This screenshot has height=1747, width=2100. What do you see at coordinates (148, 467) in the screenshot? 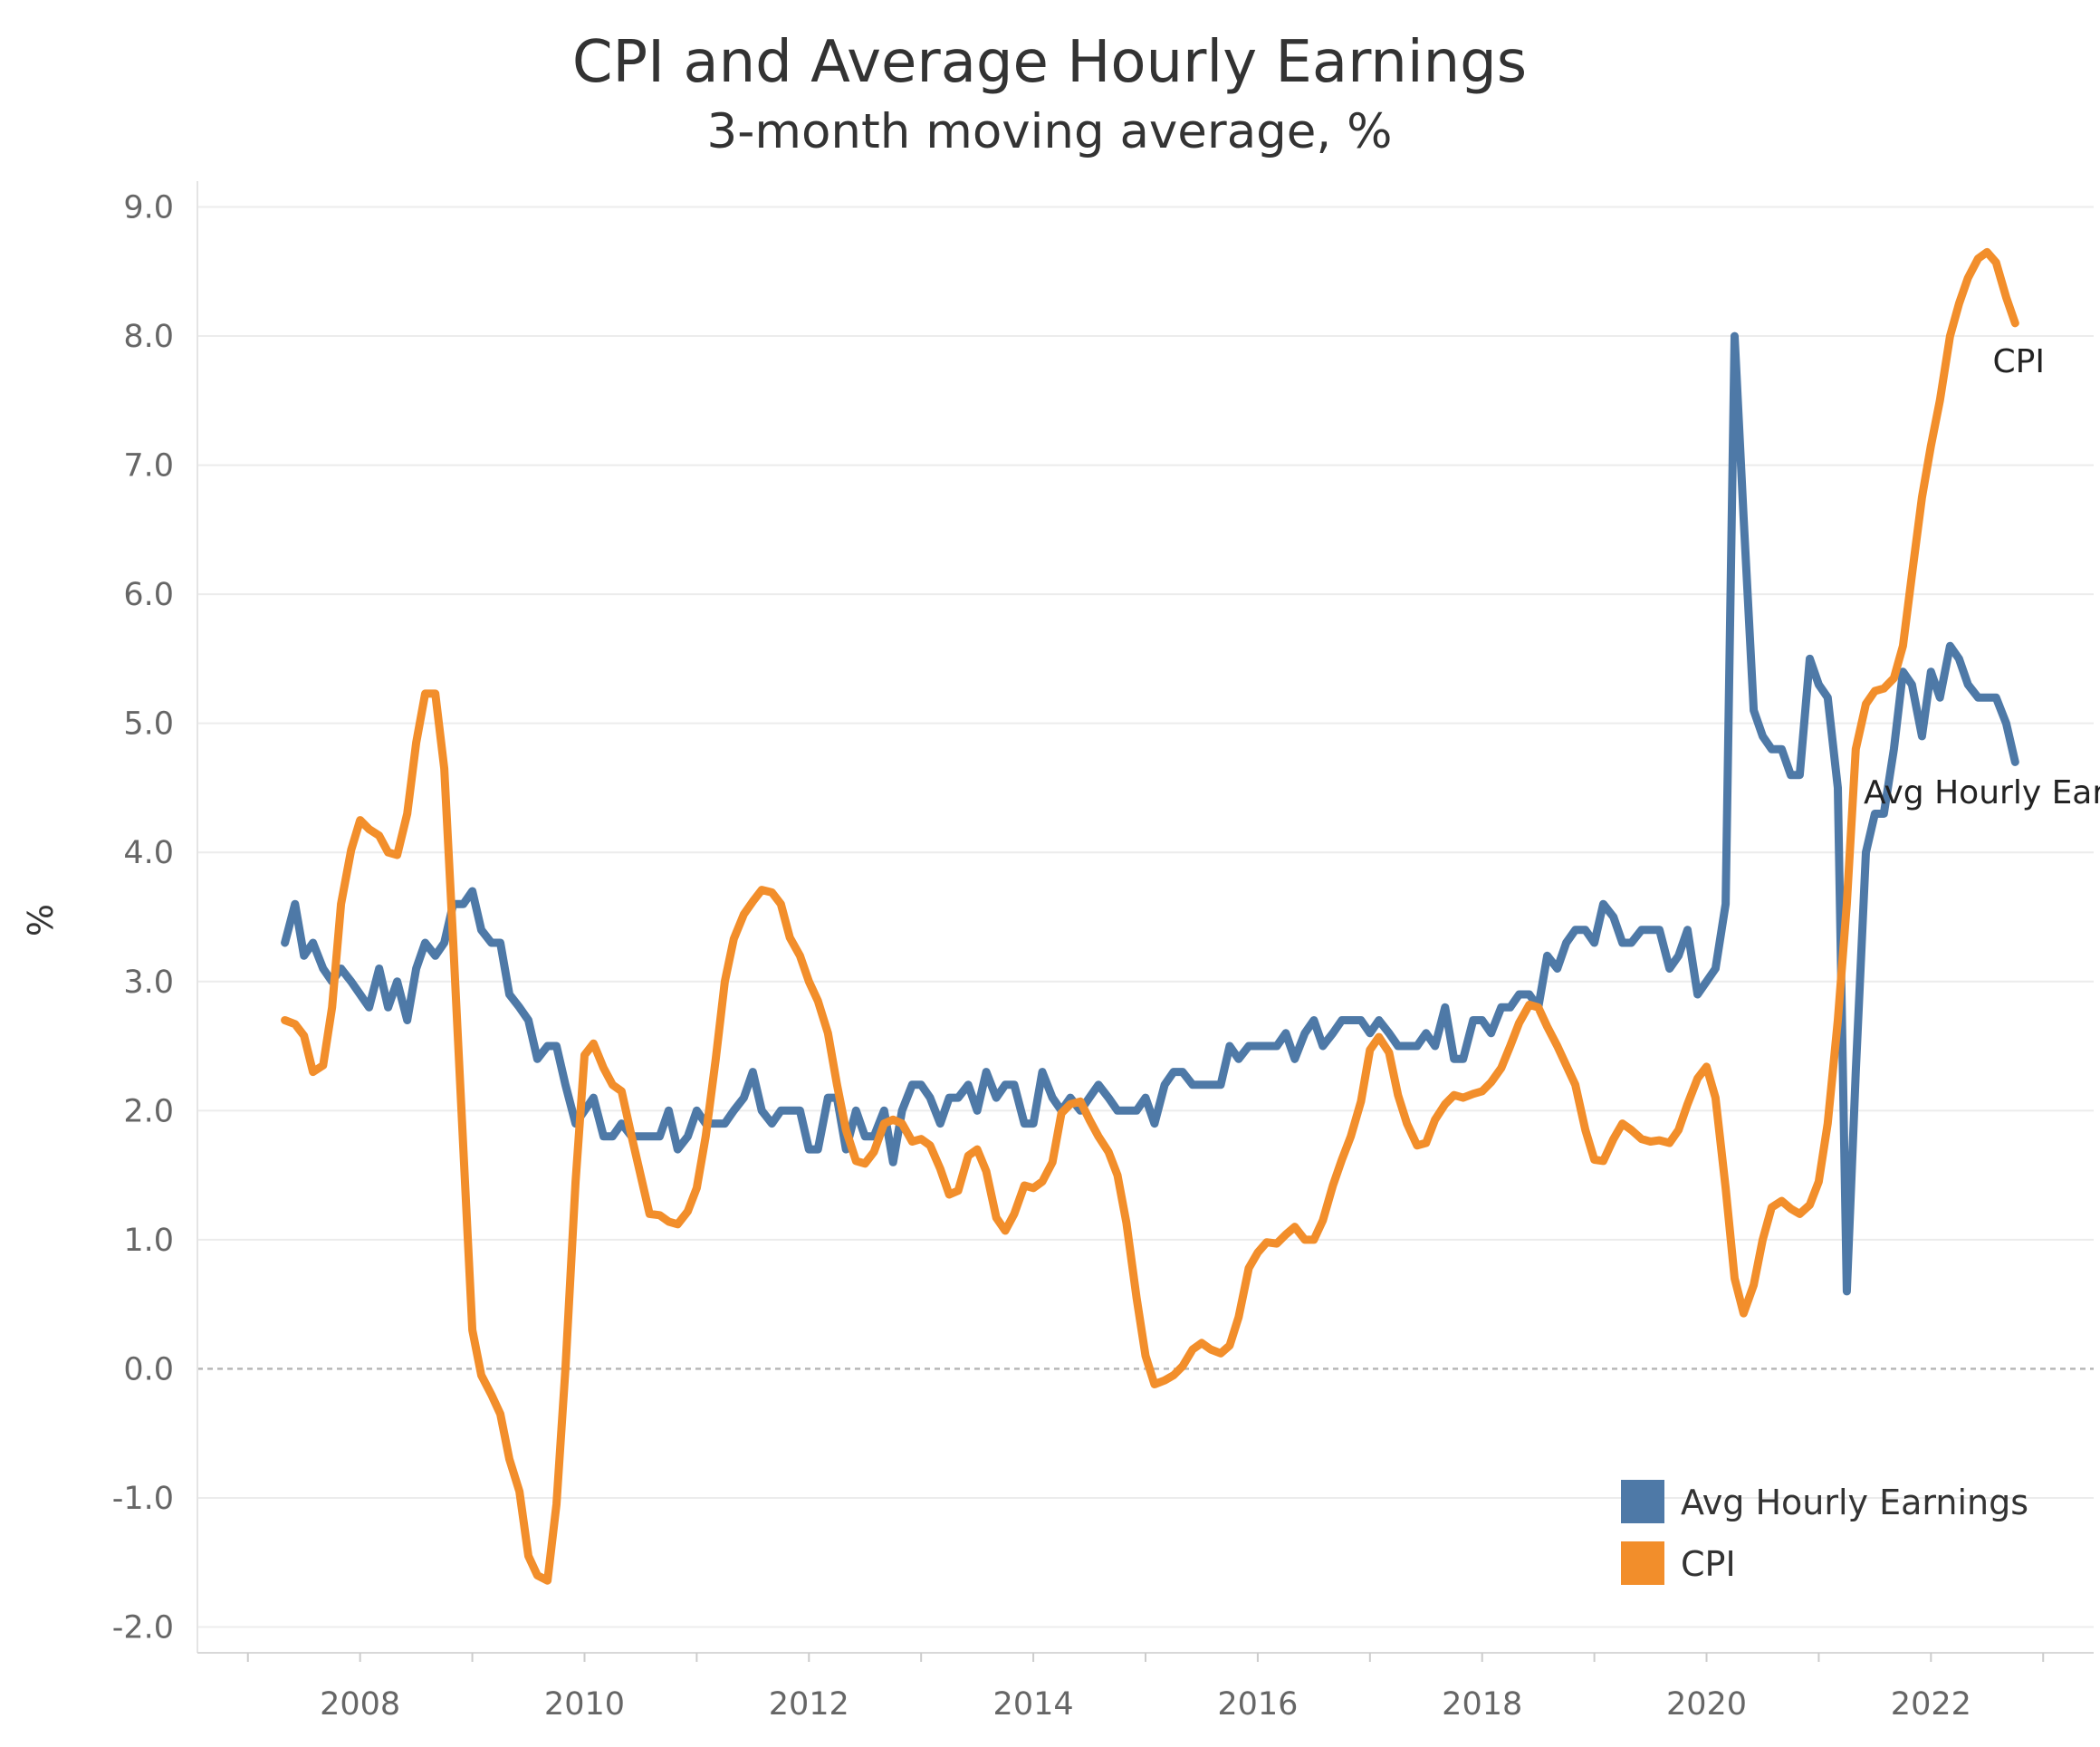
I see `y-tick-label: 7.0` at bounding box center [148, 467].